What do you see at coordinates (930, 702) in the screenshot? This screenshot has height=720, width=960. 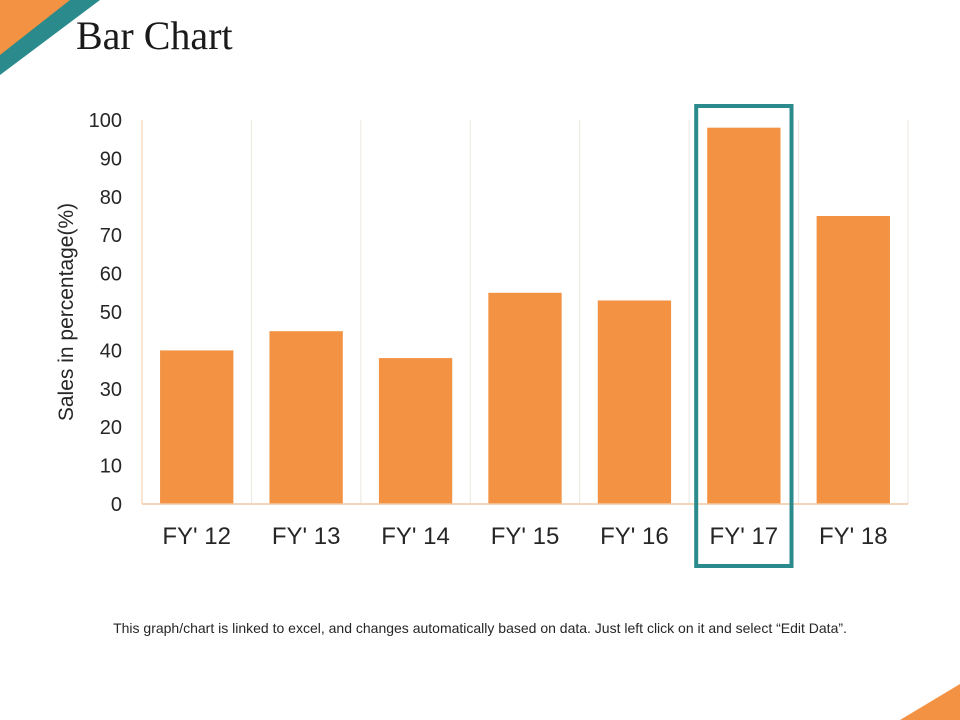 I see `corner-decoration-bottom-right` at bounding box center [930, 702].